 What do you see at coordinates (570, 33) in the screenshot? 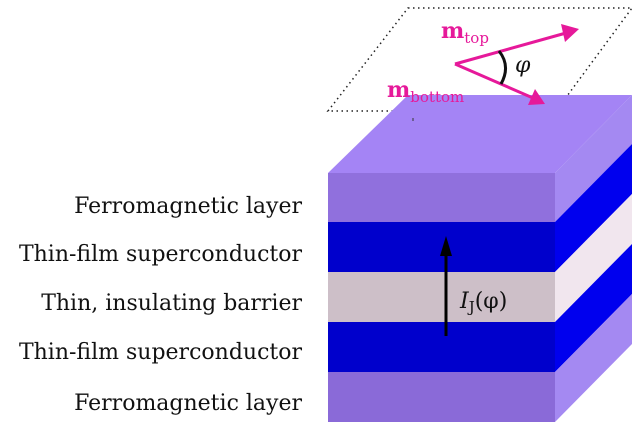
I see `m-top-arrowhead` at bounding box center [570, 33].